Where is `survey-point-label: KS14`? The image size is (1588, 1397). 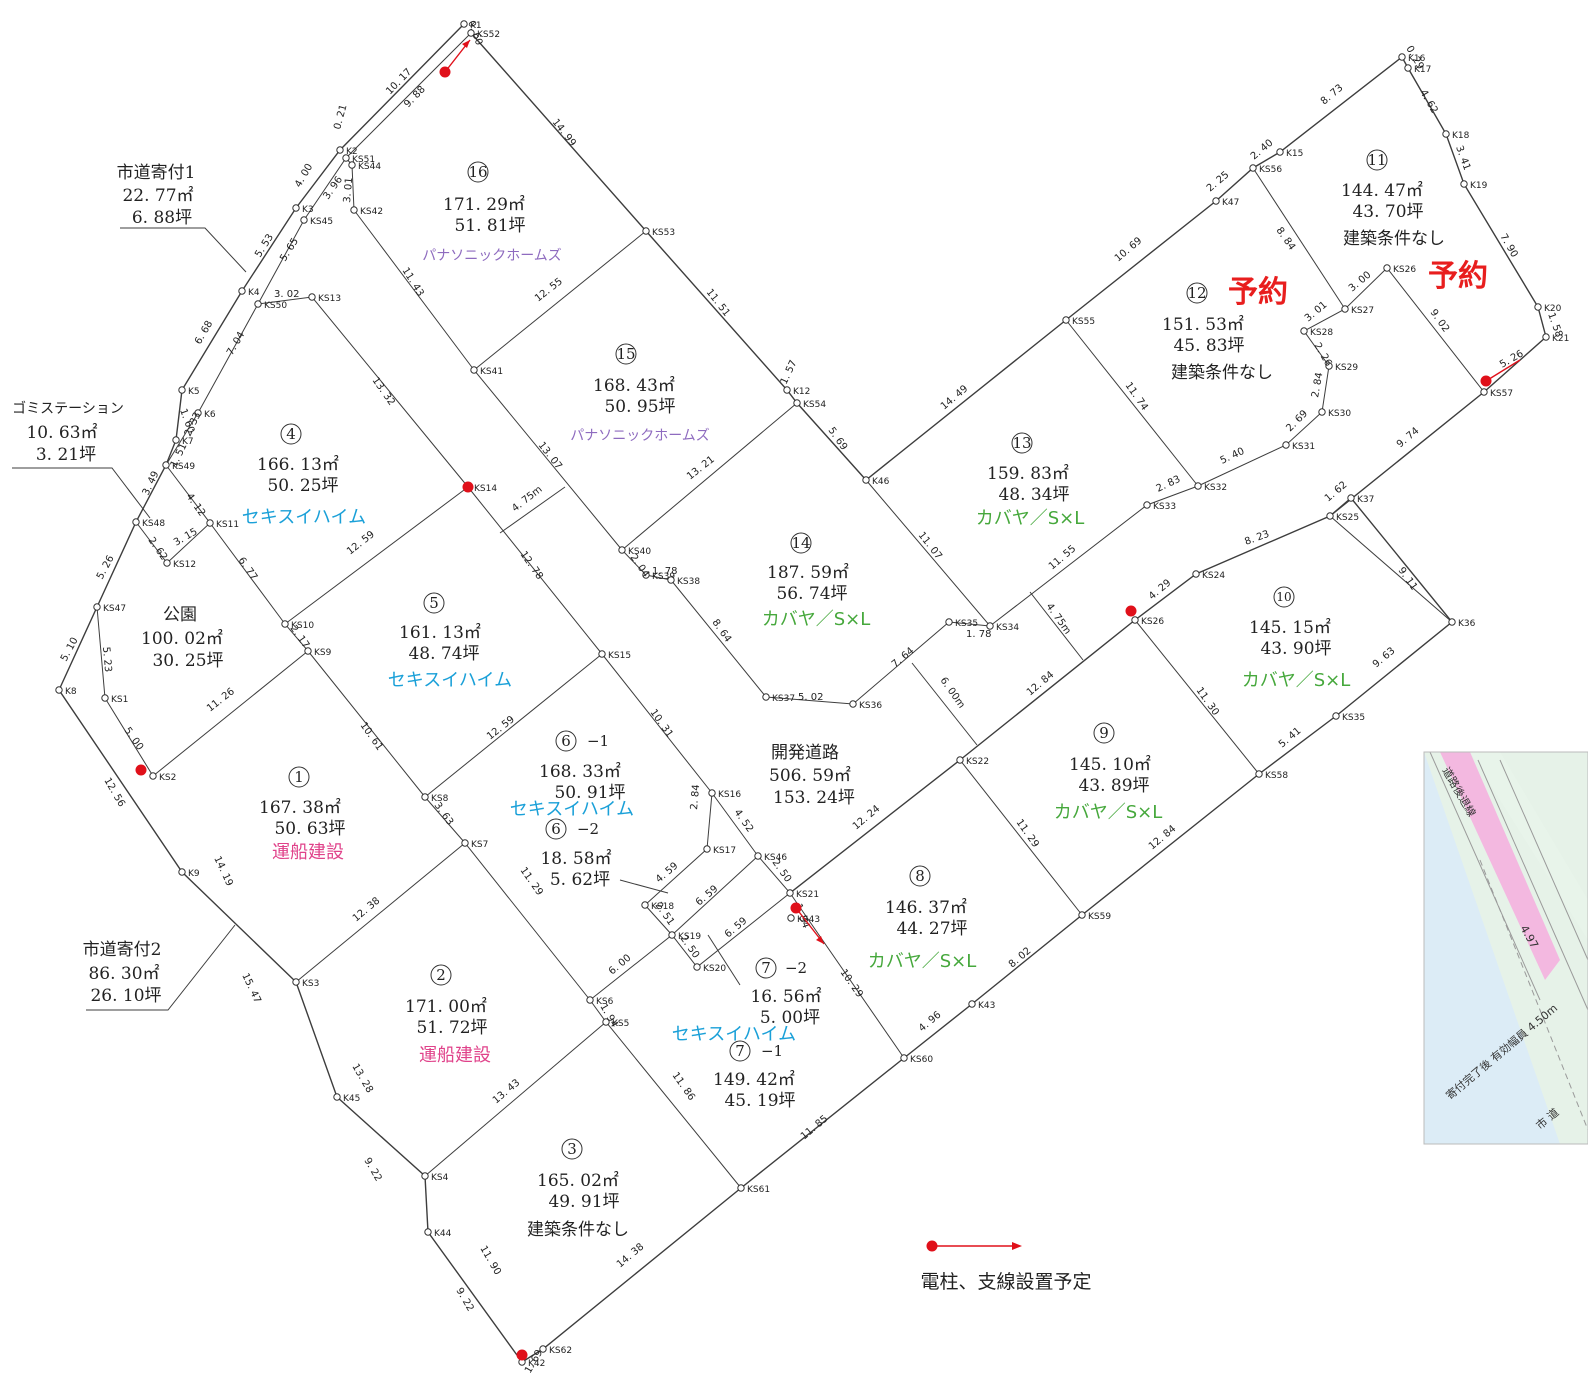
survey-point-label: KS14 is located at coordinates (485, 489).